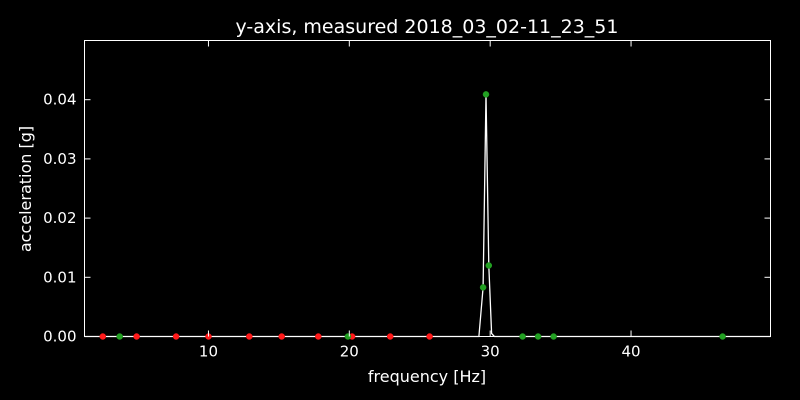  I want to click on x-axis-label: frequency [Hz], so click(427, 376).